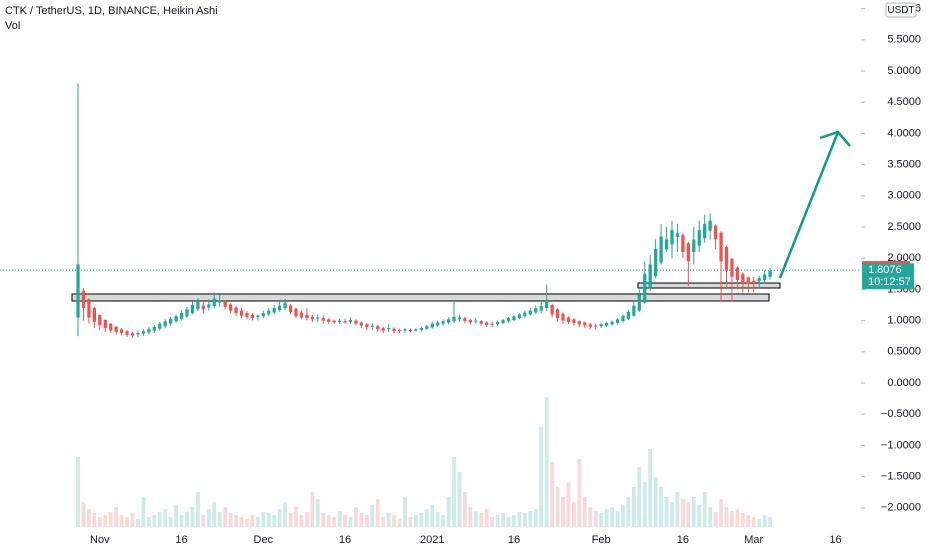 The width and height of the screenshot is (932, 550). I want to click on y-tick-label: 2.5000, so click(904, 227).